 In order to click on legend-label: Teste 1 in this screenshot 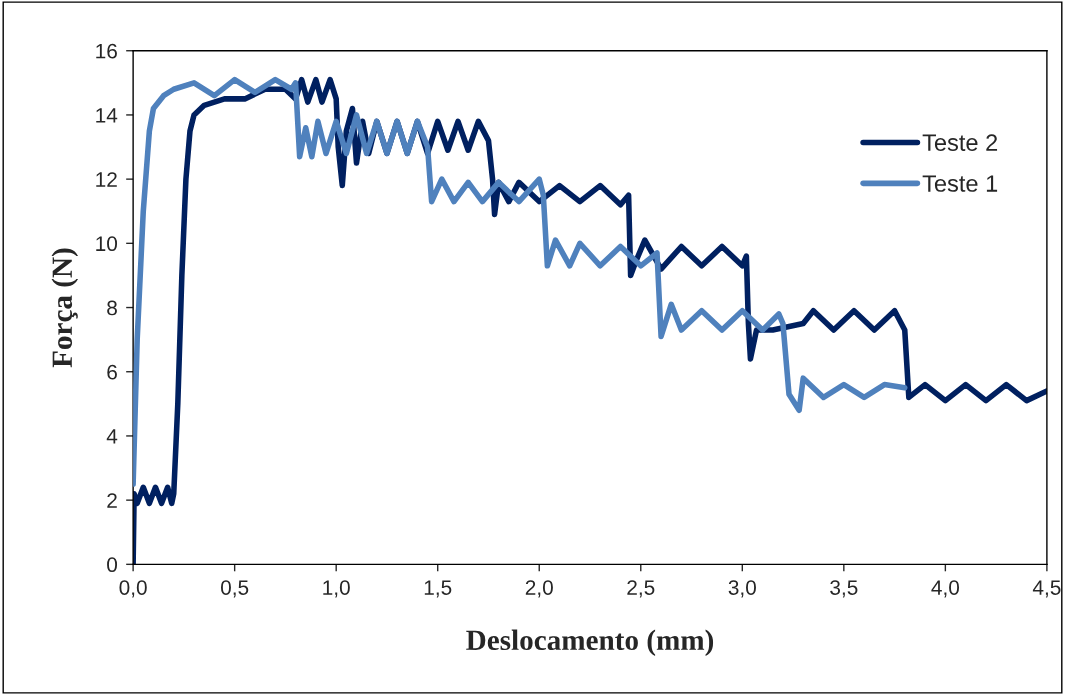, I will do `click(960, 183)`.